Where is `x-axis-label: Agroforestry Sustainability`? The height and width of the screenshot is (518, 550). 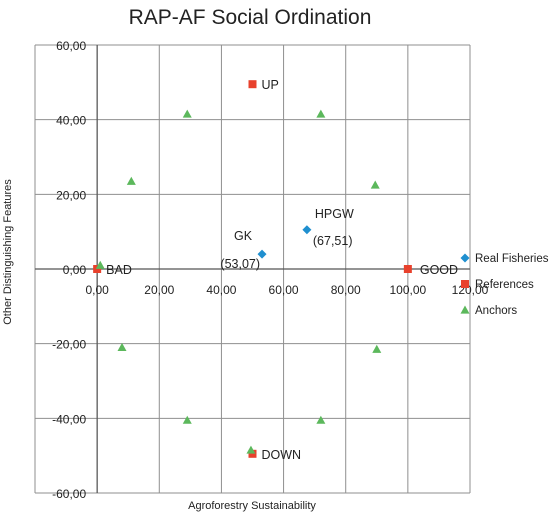
x-axis-label: Agroforestry Sustainability is located at coordinates (252, 506).